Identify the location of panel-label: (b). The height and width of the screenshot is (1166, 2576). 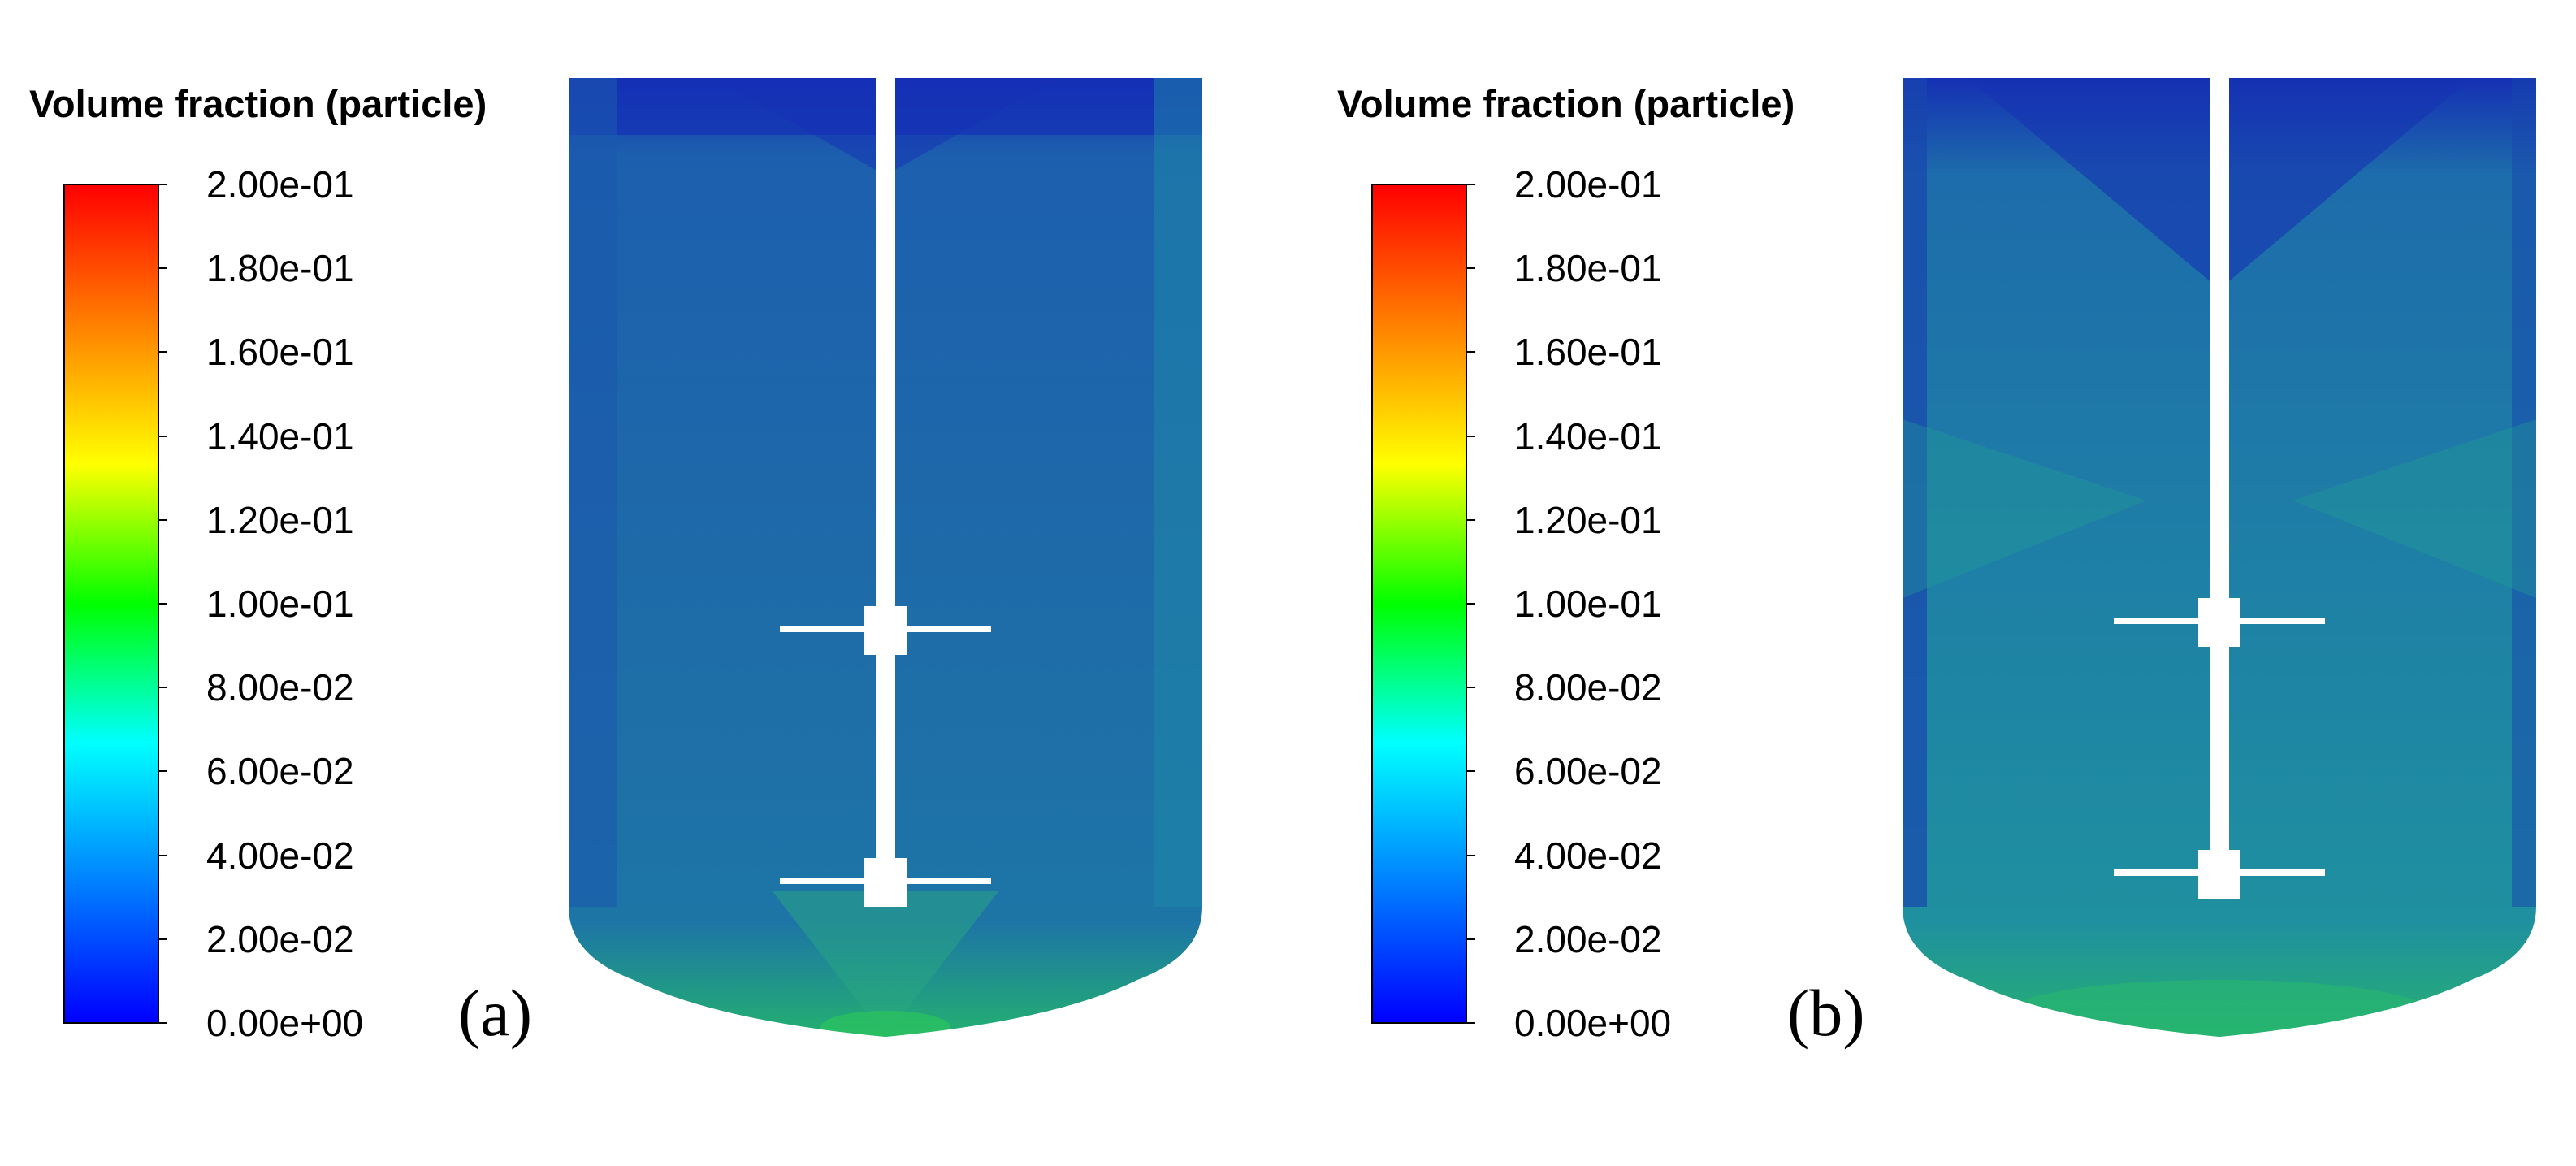
(1826, 1013).